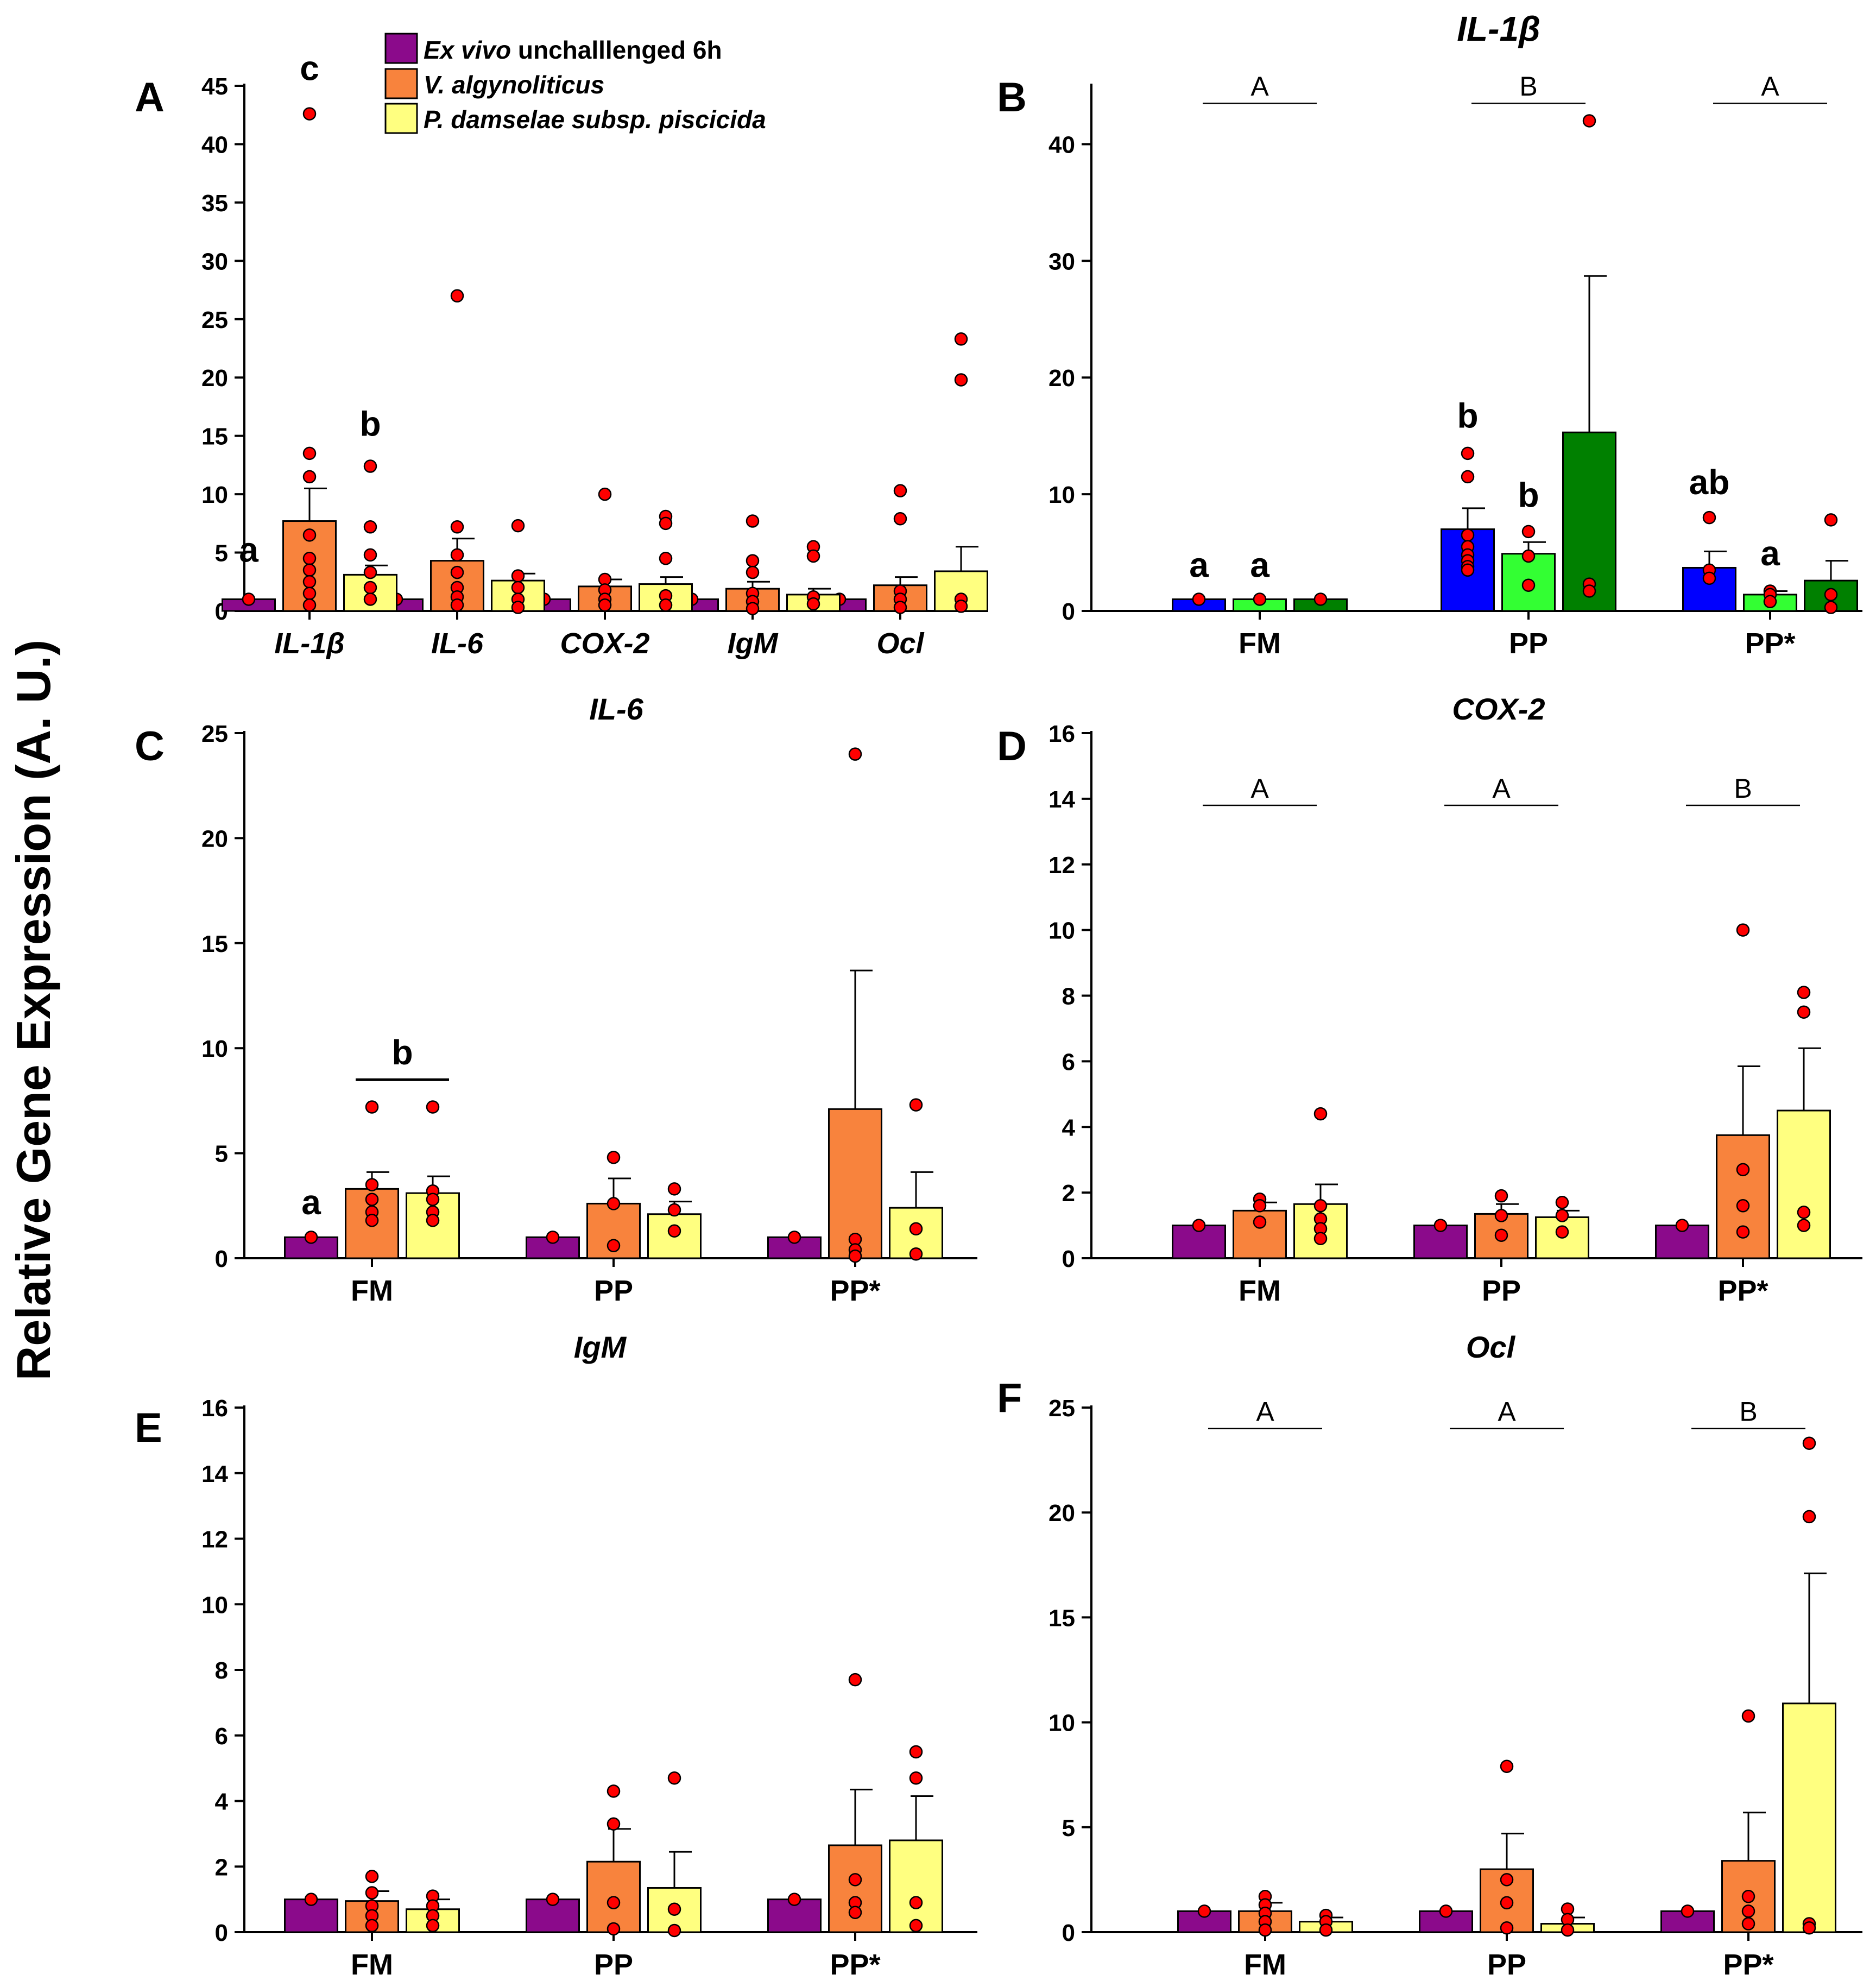 The height and width of the screenshot is (1987, 1876). I want to click on chart-title: COX-2, so click(1498, 709).